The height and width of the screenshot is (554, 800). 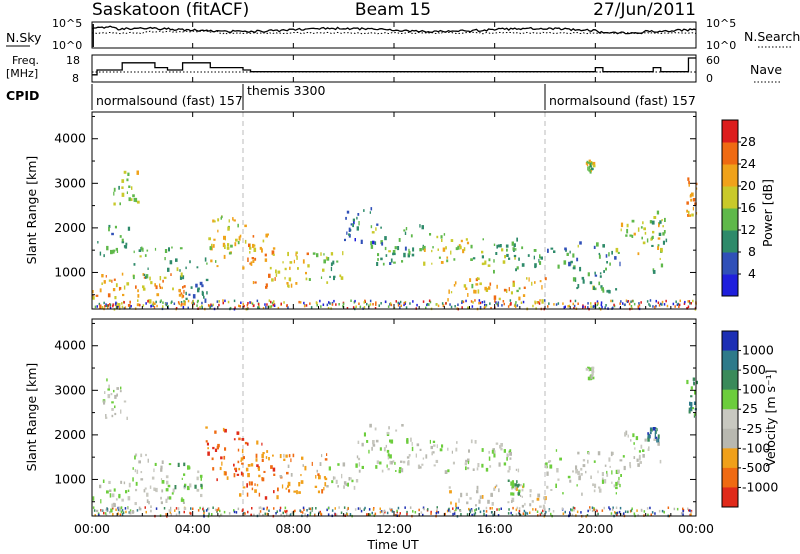 What do you see at coordinates (193, 528) in the screenshot?
I see `x-tick-label: 04:00` at bounding box center [193, 528].